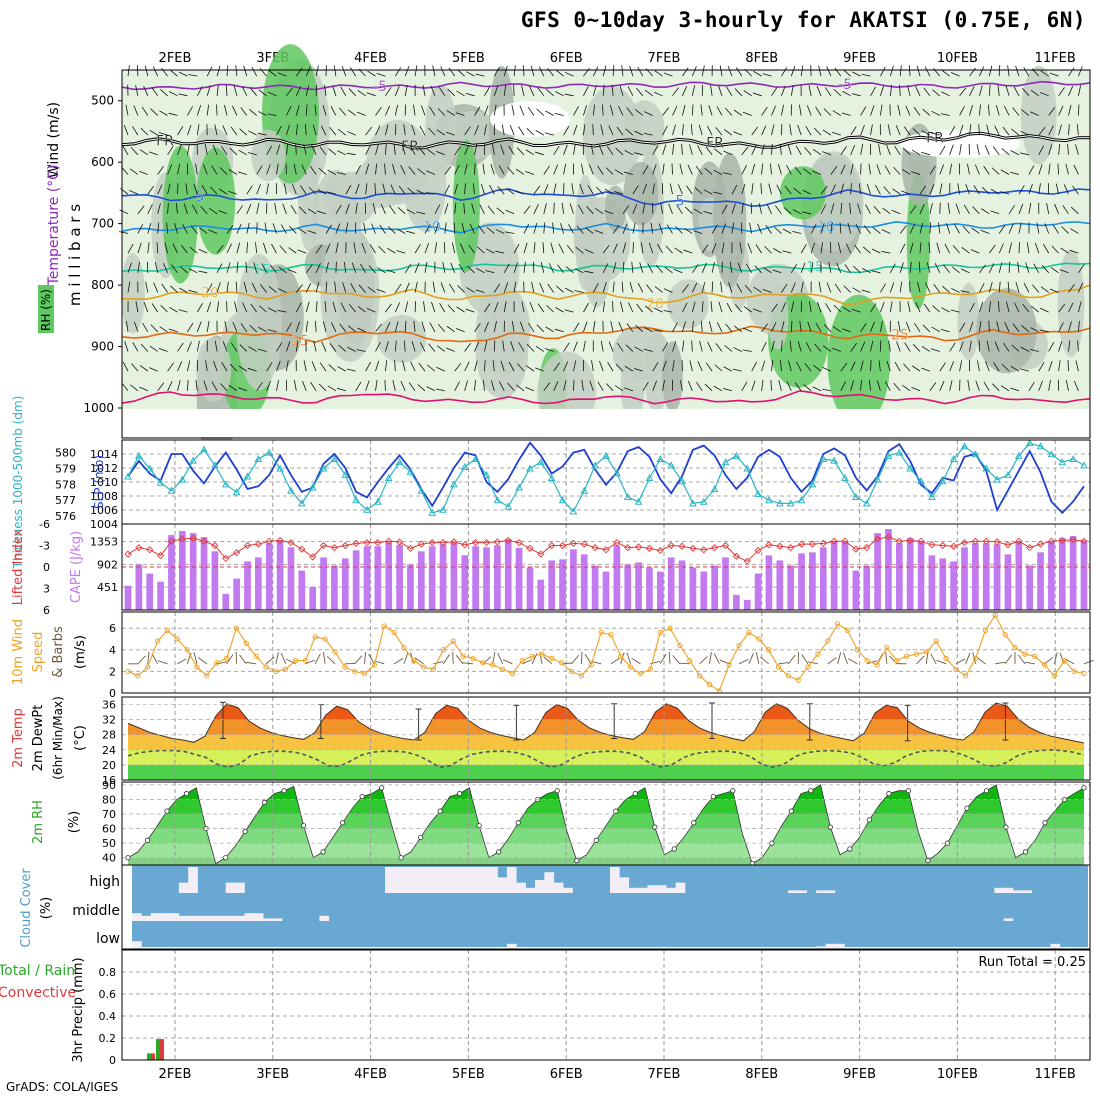 The width and height of the screenshot is (1100, 1100). What do you see at coordinates (410, 147) in the screenshot?
I see `isotherm-label: FR` at bounding box center [410, 147].